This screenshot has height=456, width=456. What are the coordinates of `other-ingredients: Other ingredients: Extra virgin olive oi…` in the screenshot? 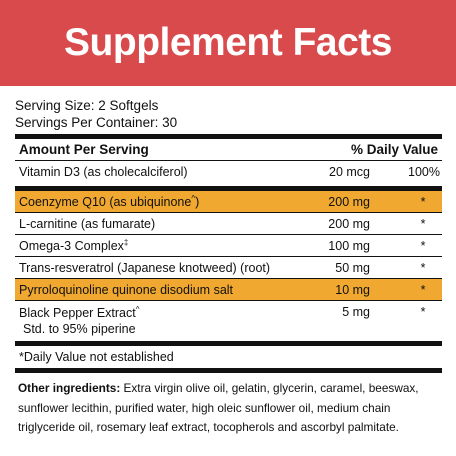 It's located at (228, 405).